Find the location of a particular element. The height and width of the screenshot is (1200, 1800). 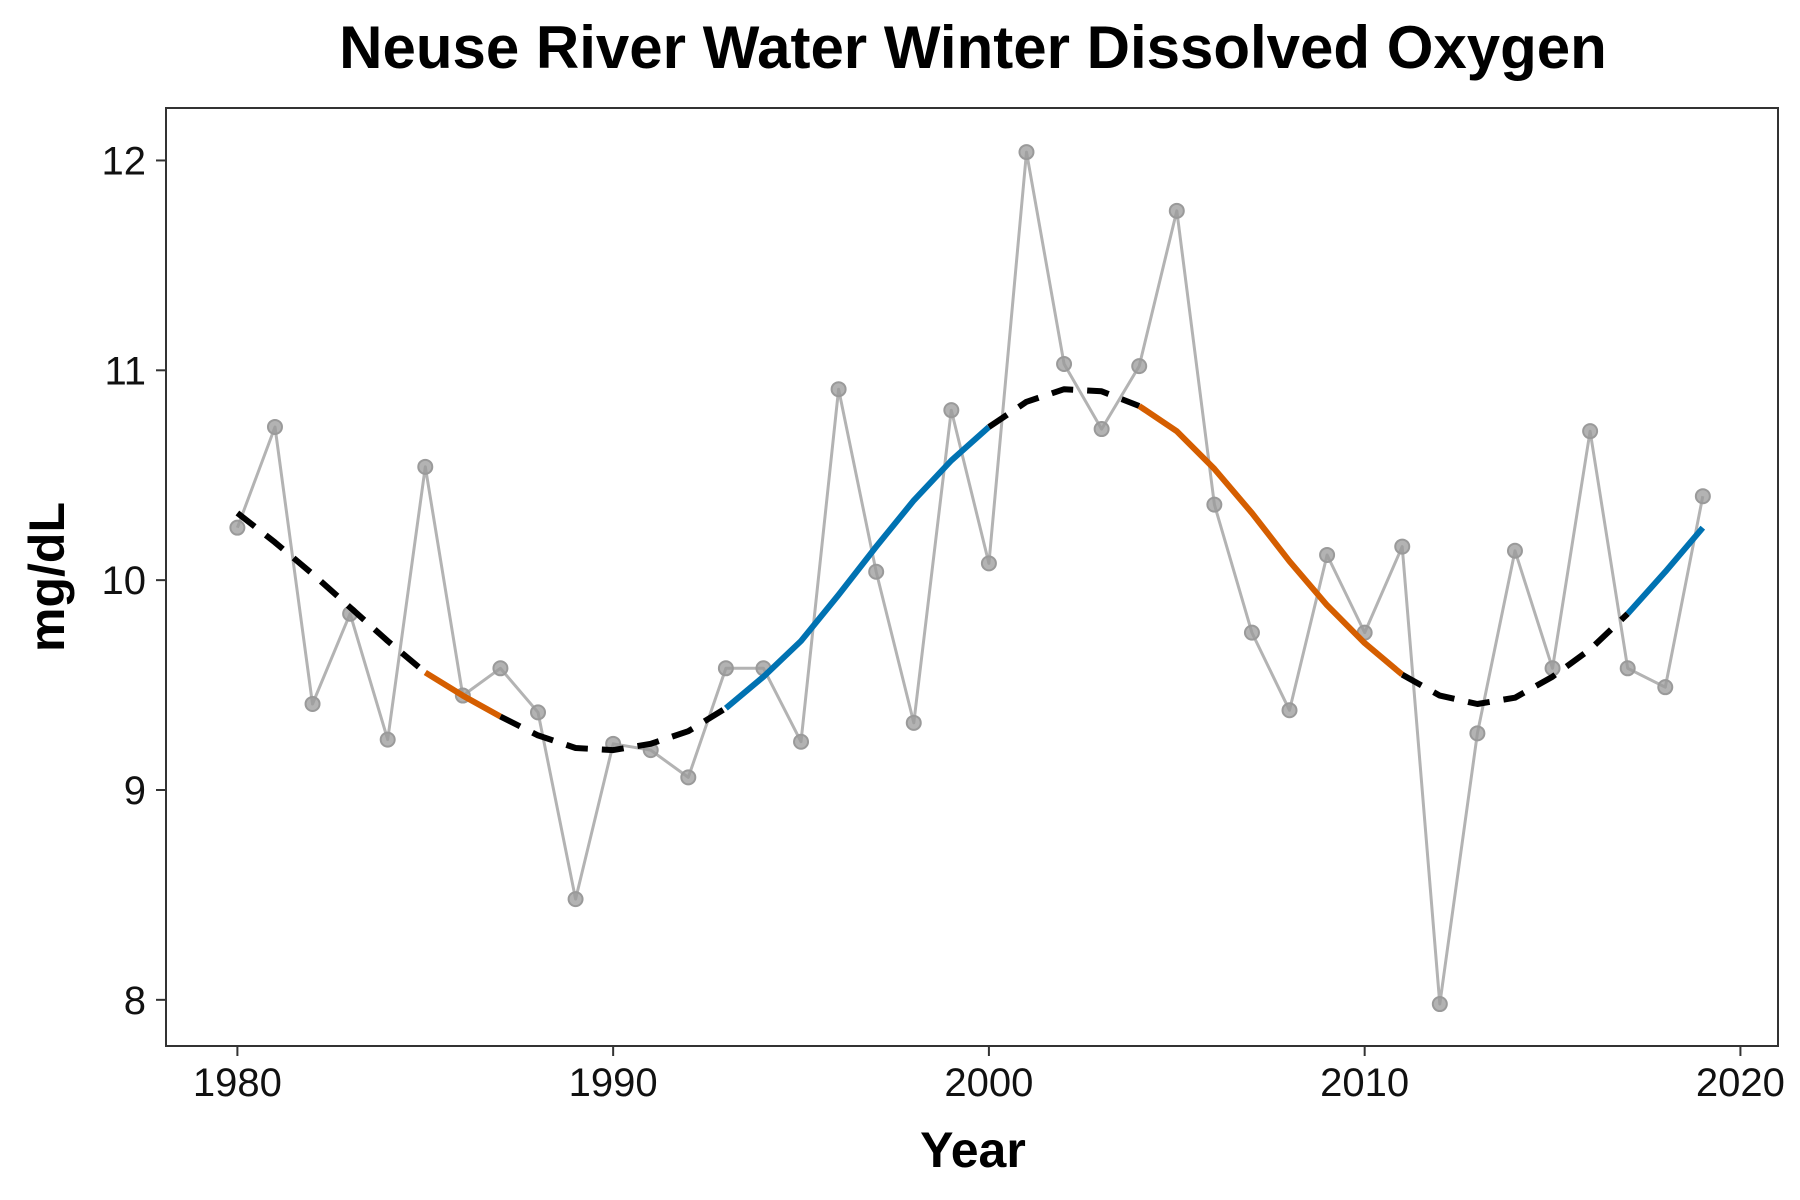

y-axis-label: mg/dL is located at coordinates (47, 577).